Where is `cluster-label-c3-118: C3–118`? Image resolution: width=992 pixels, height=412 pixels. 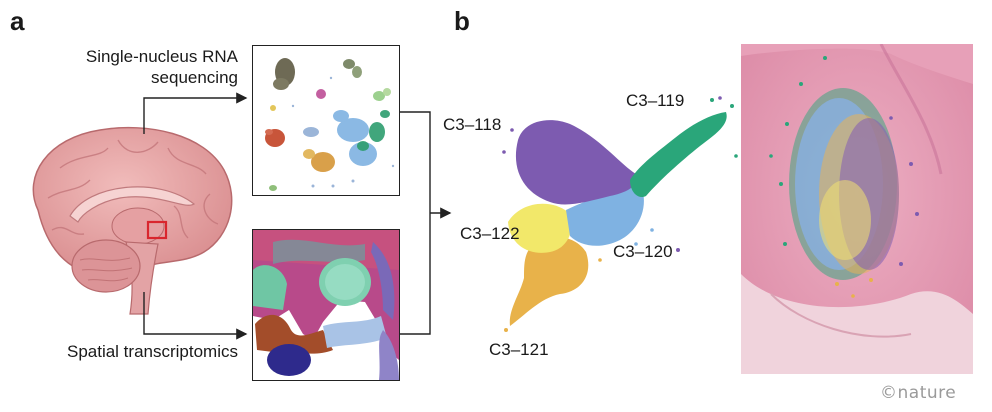 cluster-label-c3-118: C3–118 is located at coordinates (472, 124).